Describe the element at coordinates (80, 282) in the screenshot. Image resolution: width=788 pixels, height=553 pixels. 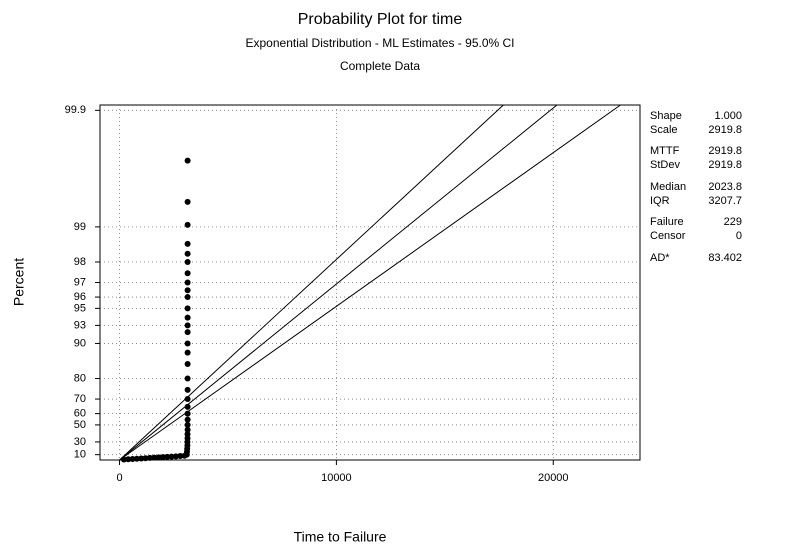
I see `y-tick-label: 97` at that location.